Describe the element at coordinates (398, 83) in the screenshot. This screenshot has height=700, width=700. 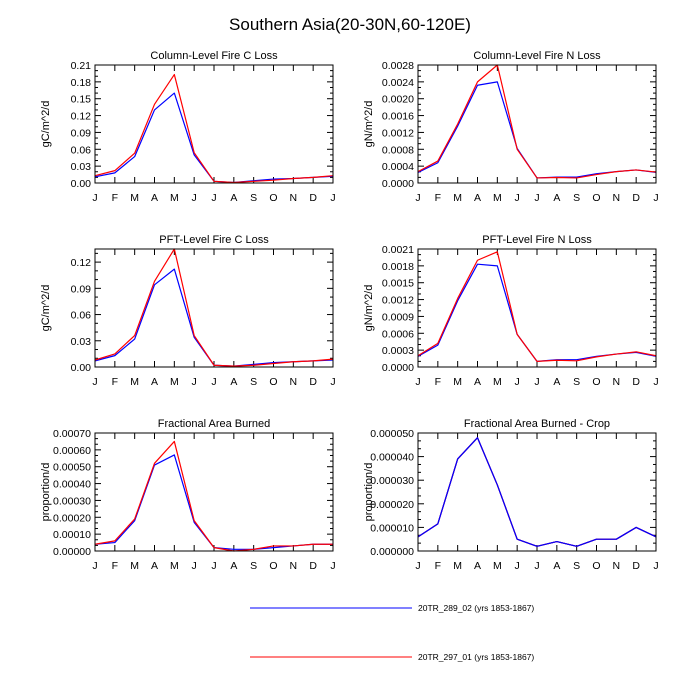
I see `y-tick-label: 0.0024` at that location.